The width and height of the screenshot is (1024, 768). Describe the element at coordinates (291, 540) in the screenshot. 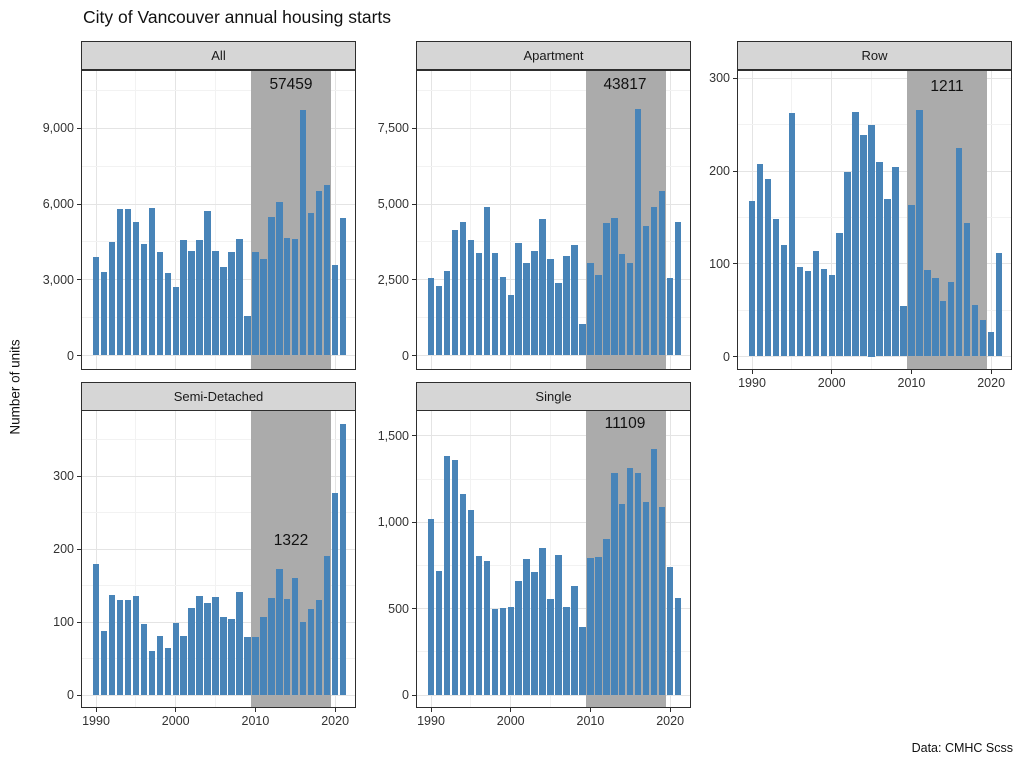

I see `region-total-label-semi-detached: 1322` at that location.